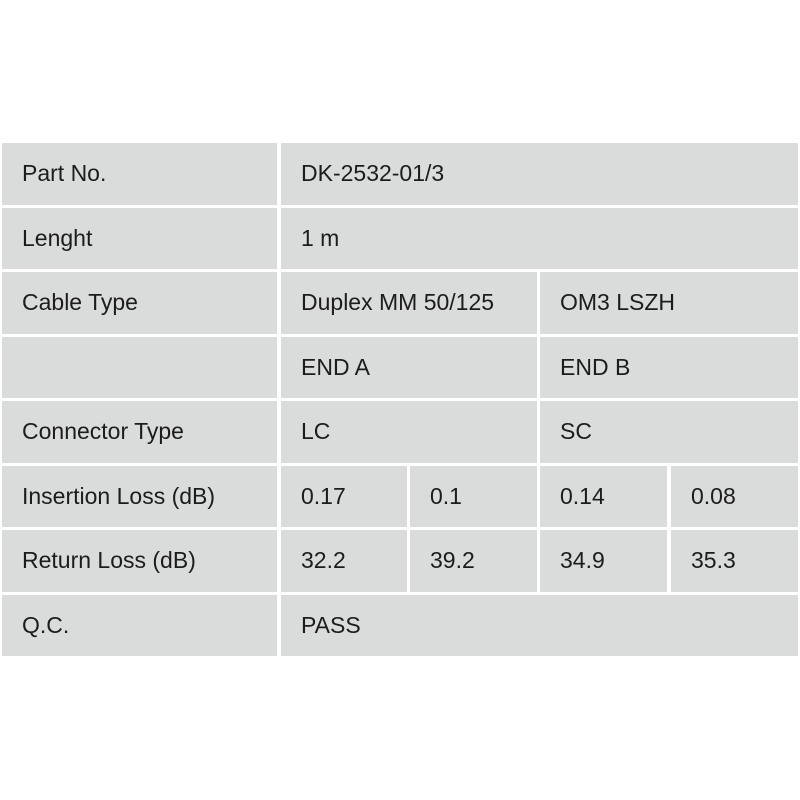 Image resolution: width=800 pixels, height=800 pixels. I want to click on row-label: Cable Type, so click(139, 303).